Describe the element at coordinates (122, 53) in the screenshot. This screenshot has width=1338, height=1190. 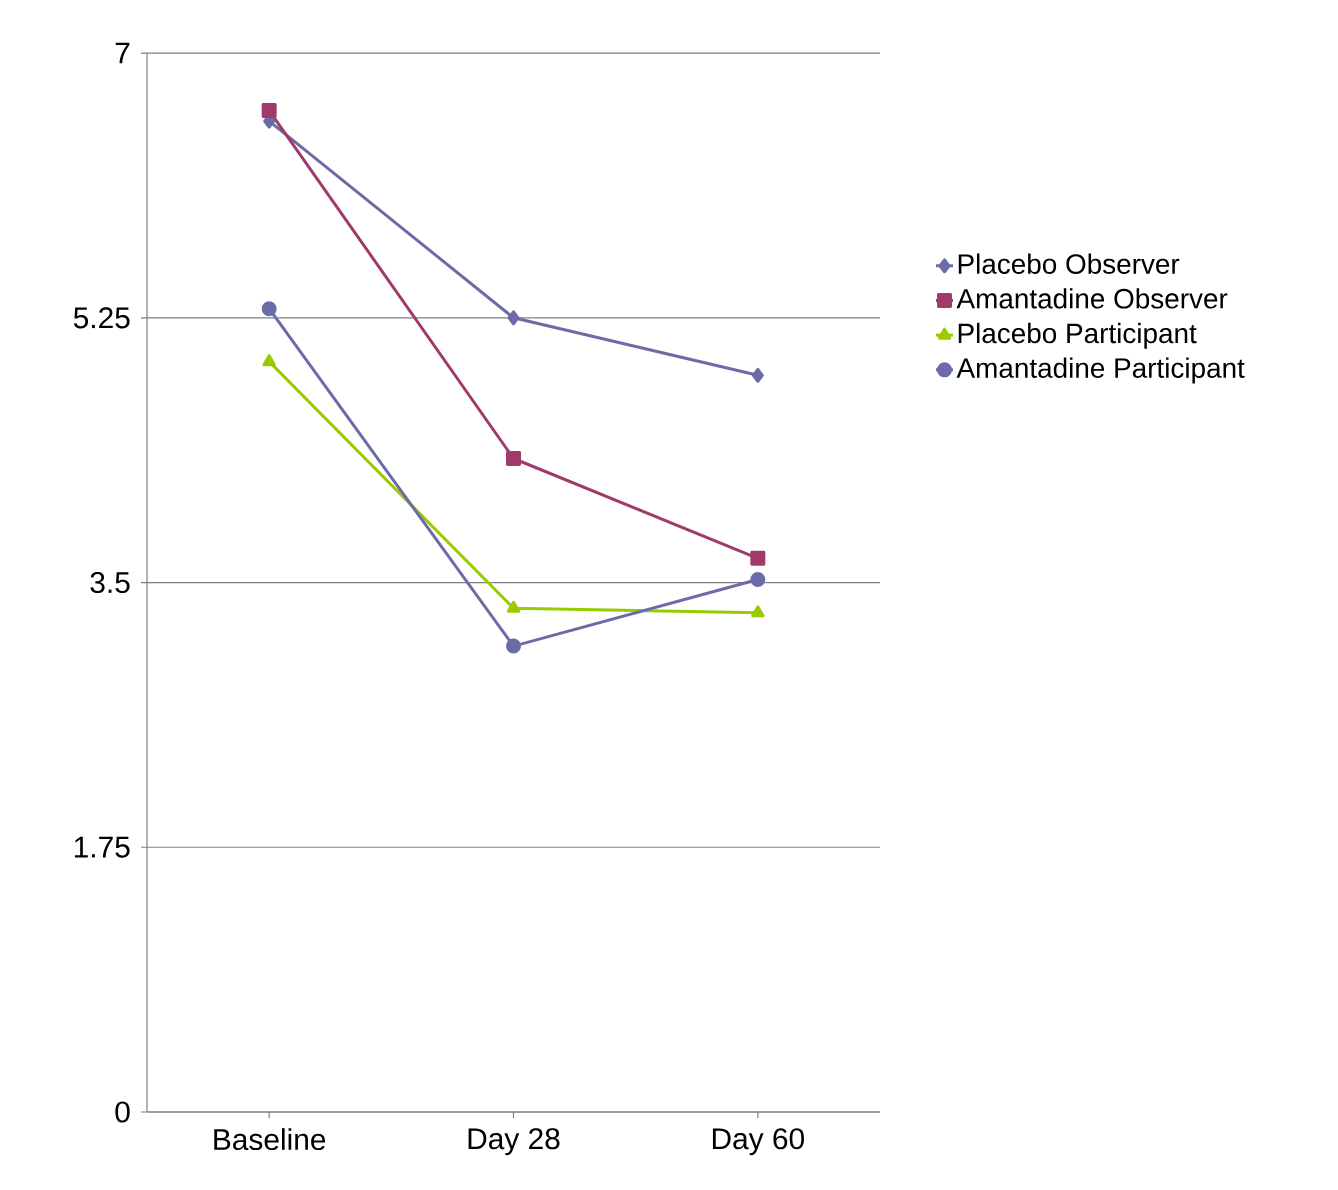
I see `y-tick-label: 7` at that location.